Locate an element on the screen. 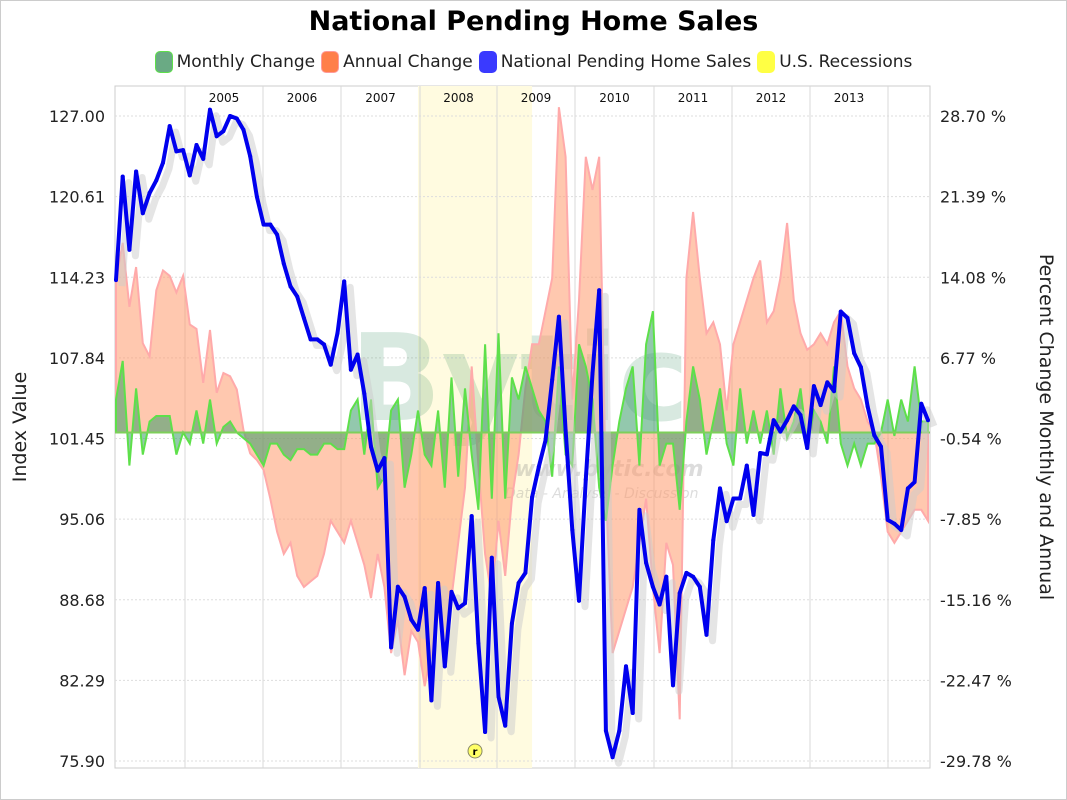 This screenshot has width=1067, height=800. year-label: 2011 is located at coordinates (693, 98).